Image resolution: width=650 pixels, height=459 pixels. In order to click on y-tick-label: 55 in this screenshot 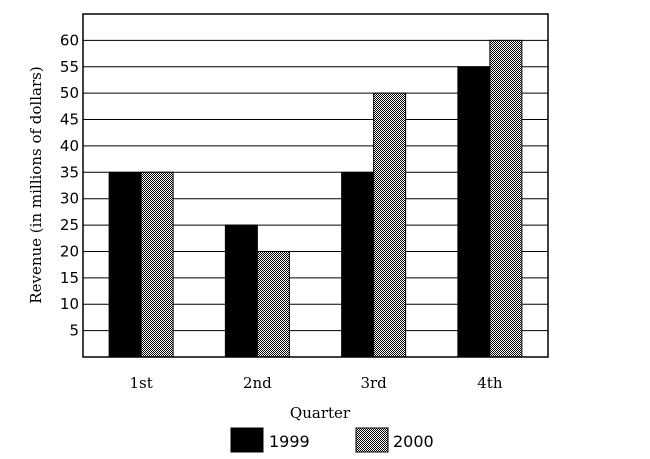, I will do `click(69, 67)`.